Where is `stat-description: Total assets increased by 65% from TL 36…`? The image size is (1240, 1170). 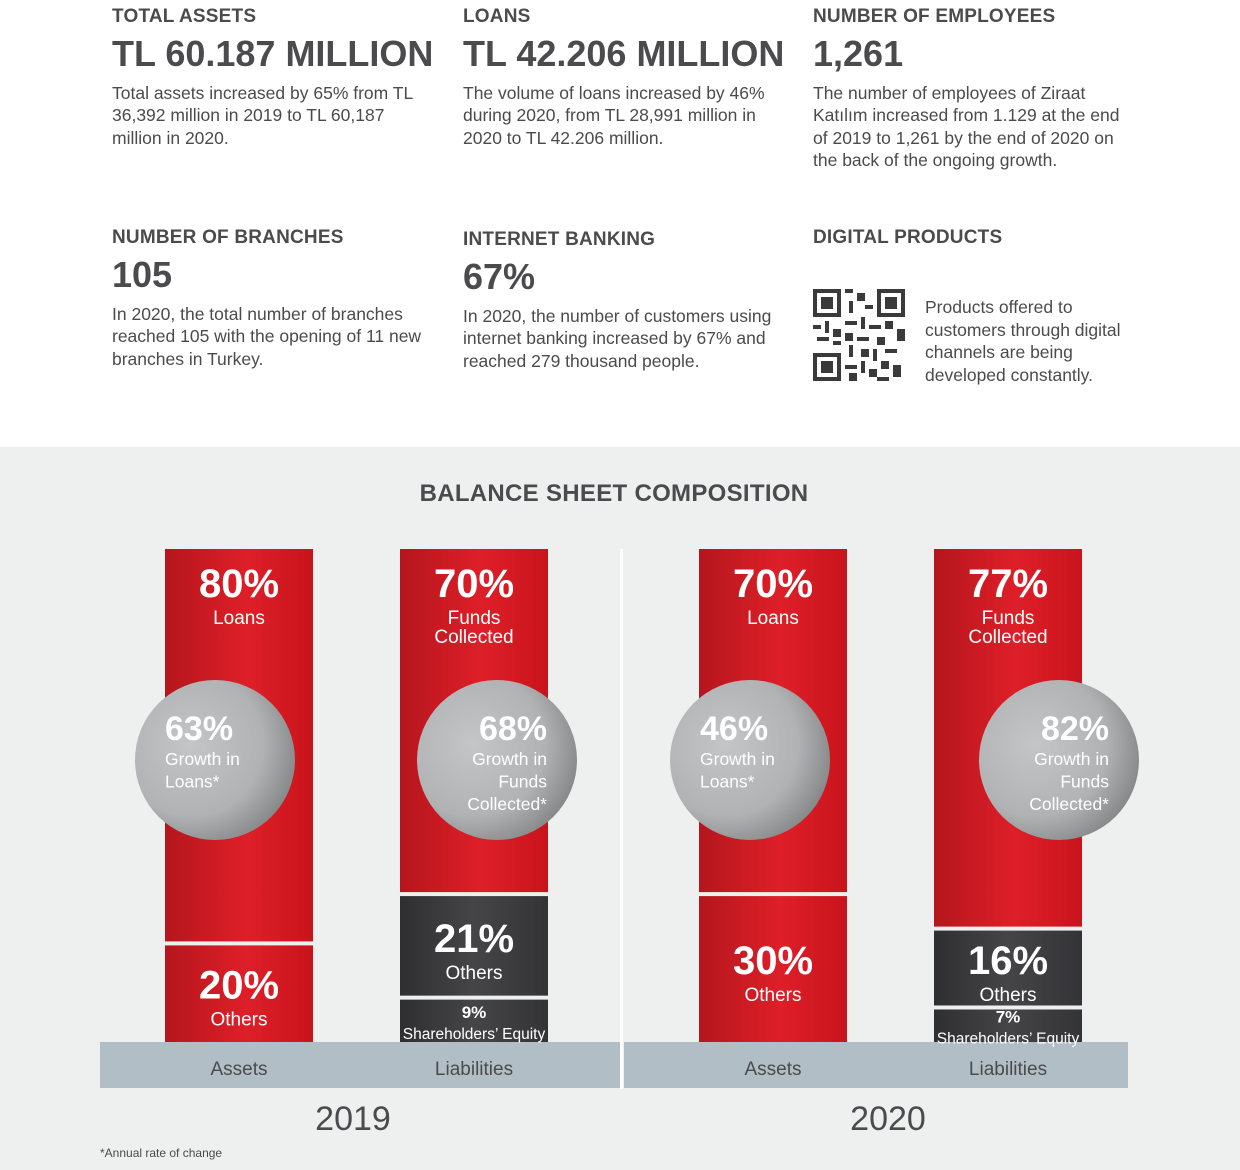 stat-description: Total assets increased by 65% from TL 36… is located at coordinates (262, 115).